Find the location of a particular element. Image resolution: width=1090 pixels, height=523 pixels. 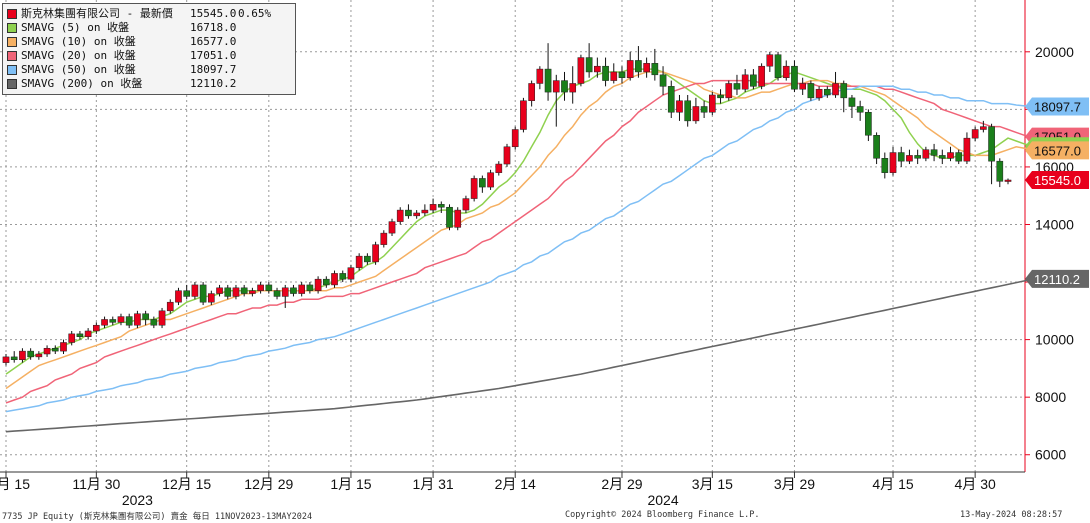

legend-swatch-sma50 is located at coordinates (12, 70).